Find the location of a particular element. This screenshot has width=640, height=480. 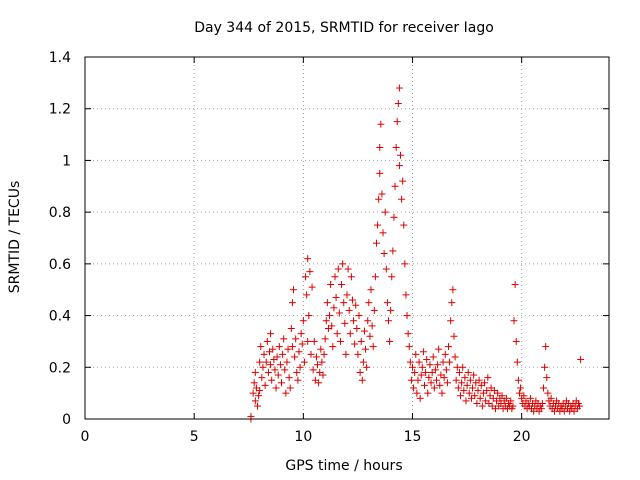

x-tick-label: 10 is located at coordinates (303, 437).